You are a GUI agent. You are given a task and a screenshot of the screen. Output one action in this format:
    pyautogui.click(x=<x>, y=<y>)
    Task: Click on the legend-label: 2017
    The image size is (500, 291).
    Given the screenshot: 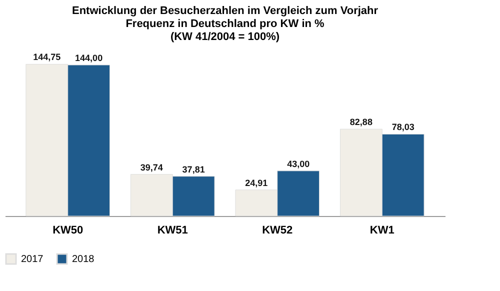 What is the action you would take?
    pyautogui.click(x=32, y=259)
    